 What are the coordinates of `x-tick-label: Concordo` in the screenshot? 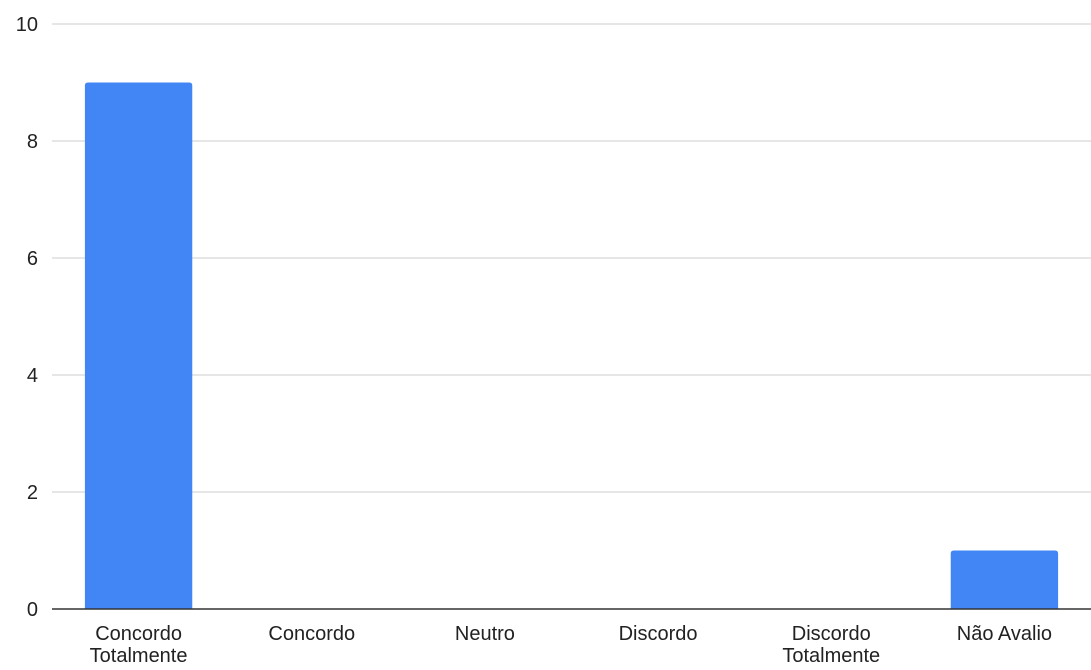 It's located at (311, 634).